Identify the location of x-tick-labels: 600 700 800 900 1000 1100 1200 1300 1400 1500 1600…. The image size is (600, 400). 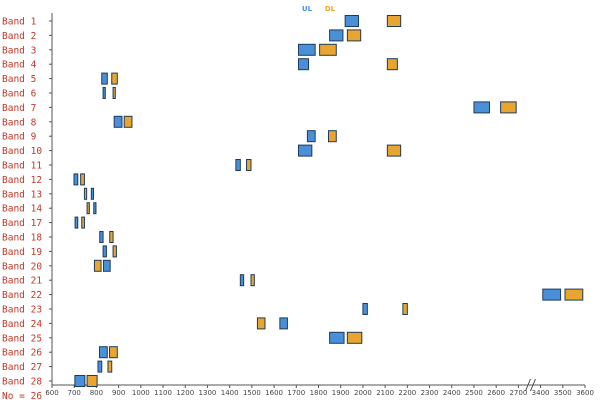
(319, 393).